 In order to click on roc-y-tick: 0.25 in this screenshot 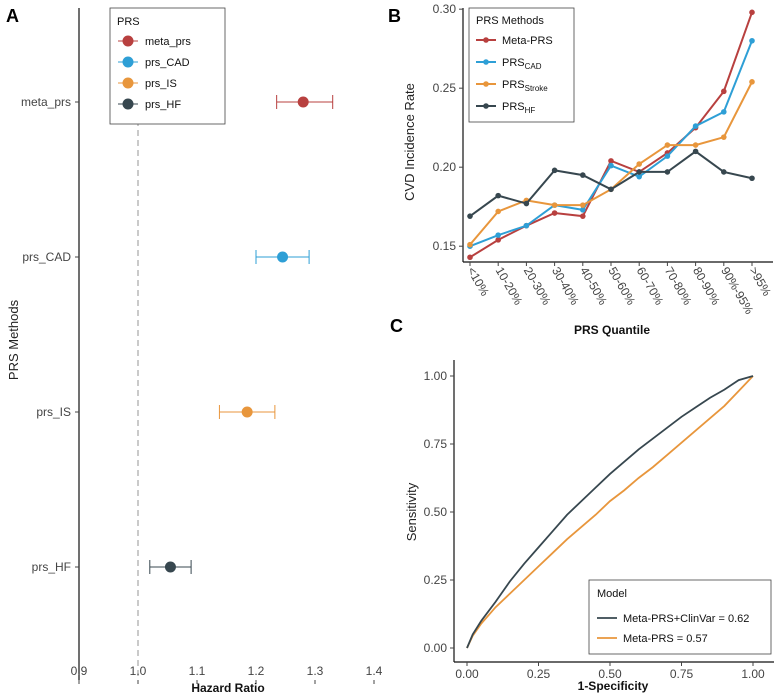, I will do `click(436, 580)`.